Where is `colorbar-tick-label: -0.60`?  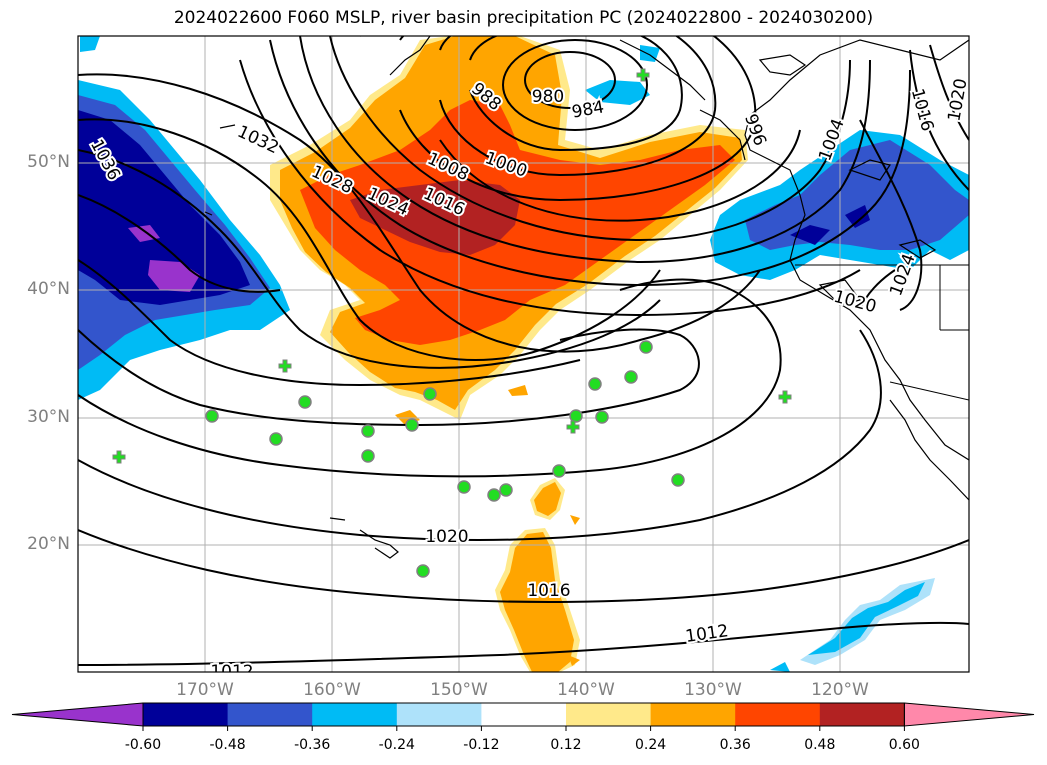 colorbar-tick-label: -0.60 is located at coordinates (143, 745).